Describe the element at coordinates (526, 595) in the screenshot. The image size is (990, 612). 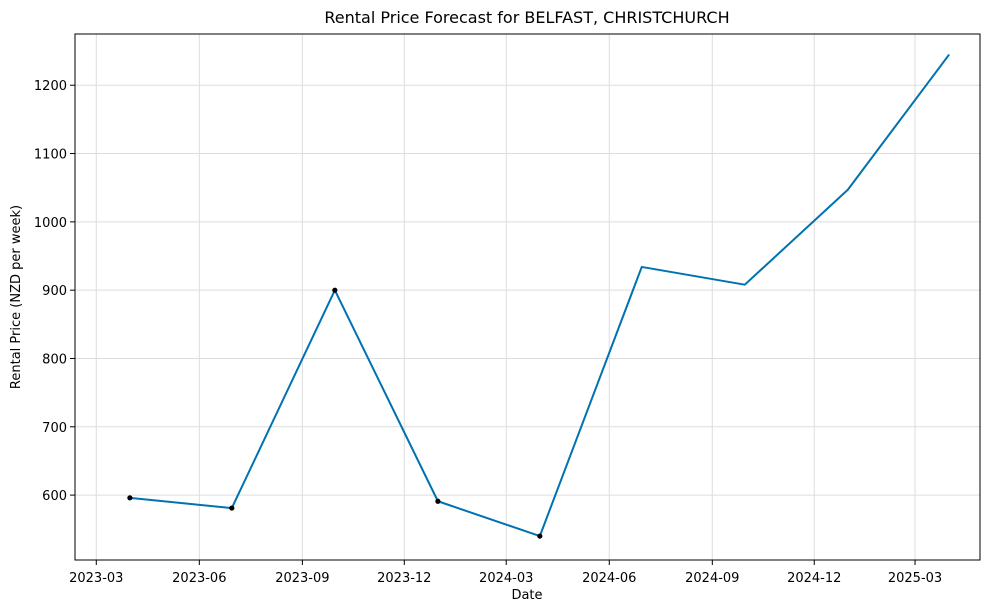
I see `x-axis-label: Date` at that location.